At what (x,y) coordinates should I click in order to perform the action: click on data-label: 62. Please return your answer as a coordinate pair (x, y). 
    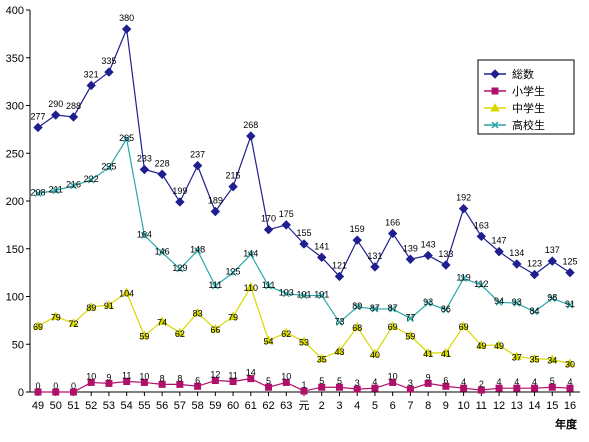
    Looking at the image, I should click on (286, 334).